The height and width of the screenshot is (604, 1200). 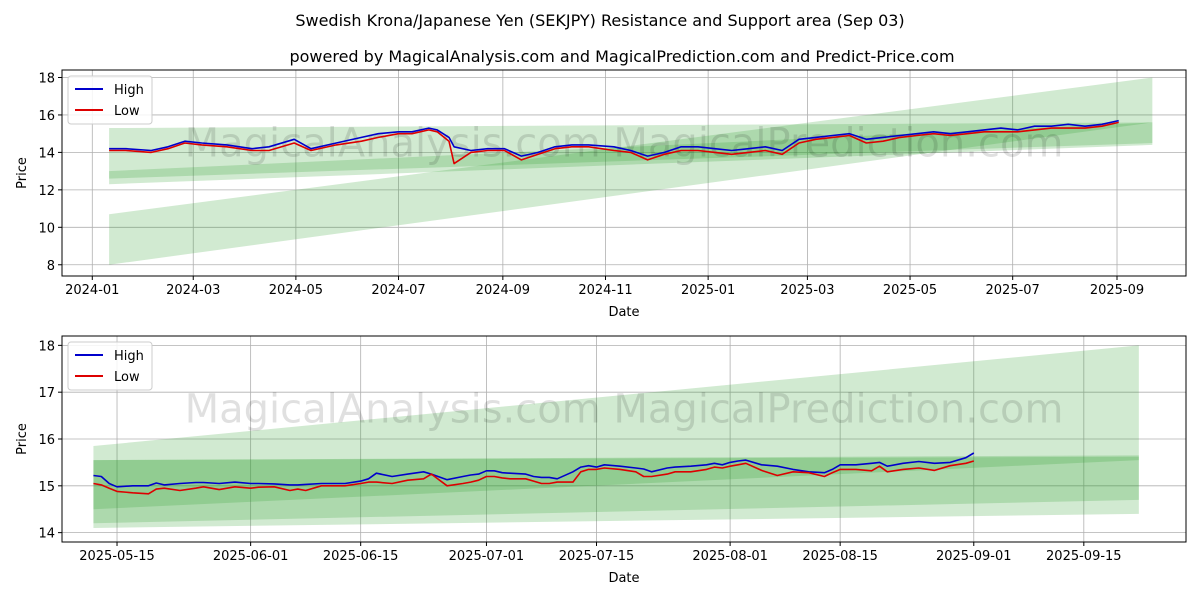 What do you see at coordinates (605, 290) in the screenshot?
I see `x-tick-label: 2024-11` at bounding box center [605, 290].